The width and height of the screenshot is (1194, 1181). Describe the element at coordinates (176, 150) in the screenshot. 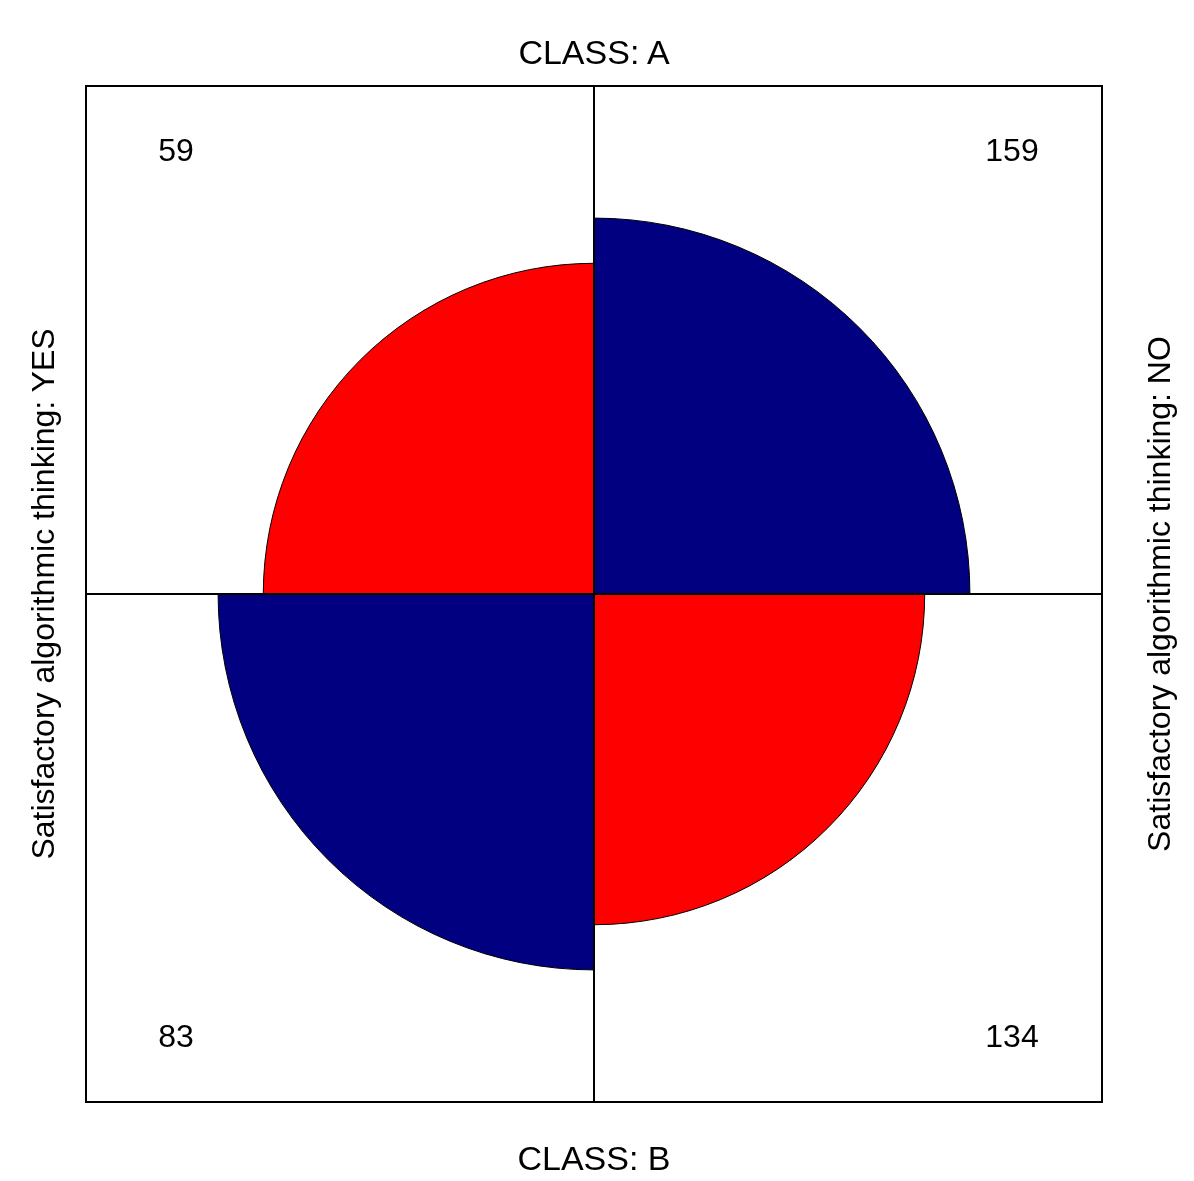

I see `data-label: 59` at that location.